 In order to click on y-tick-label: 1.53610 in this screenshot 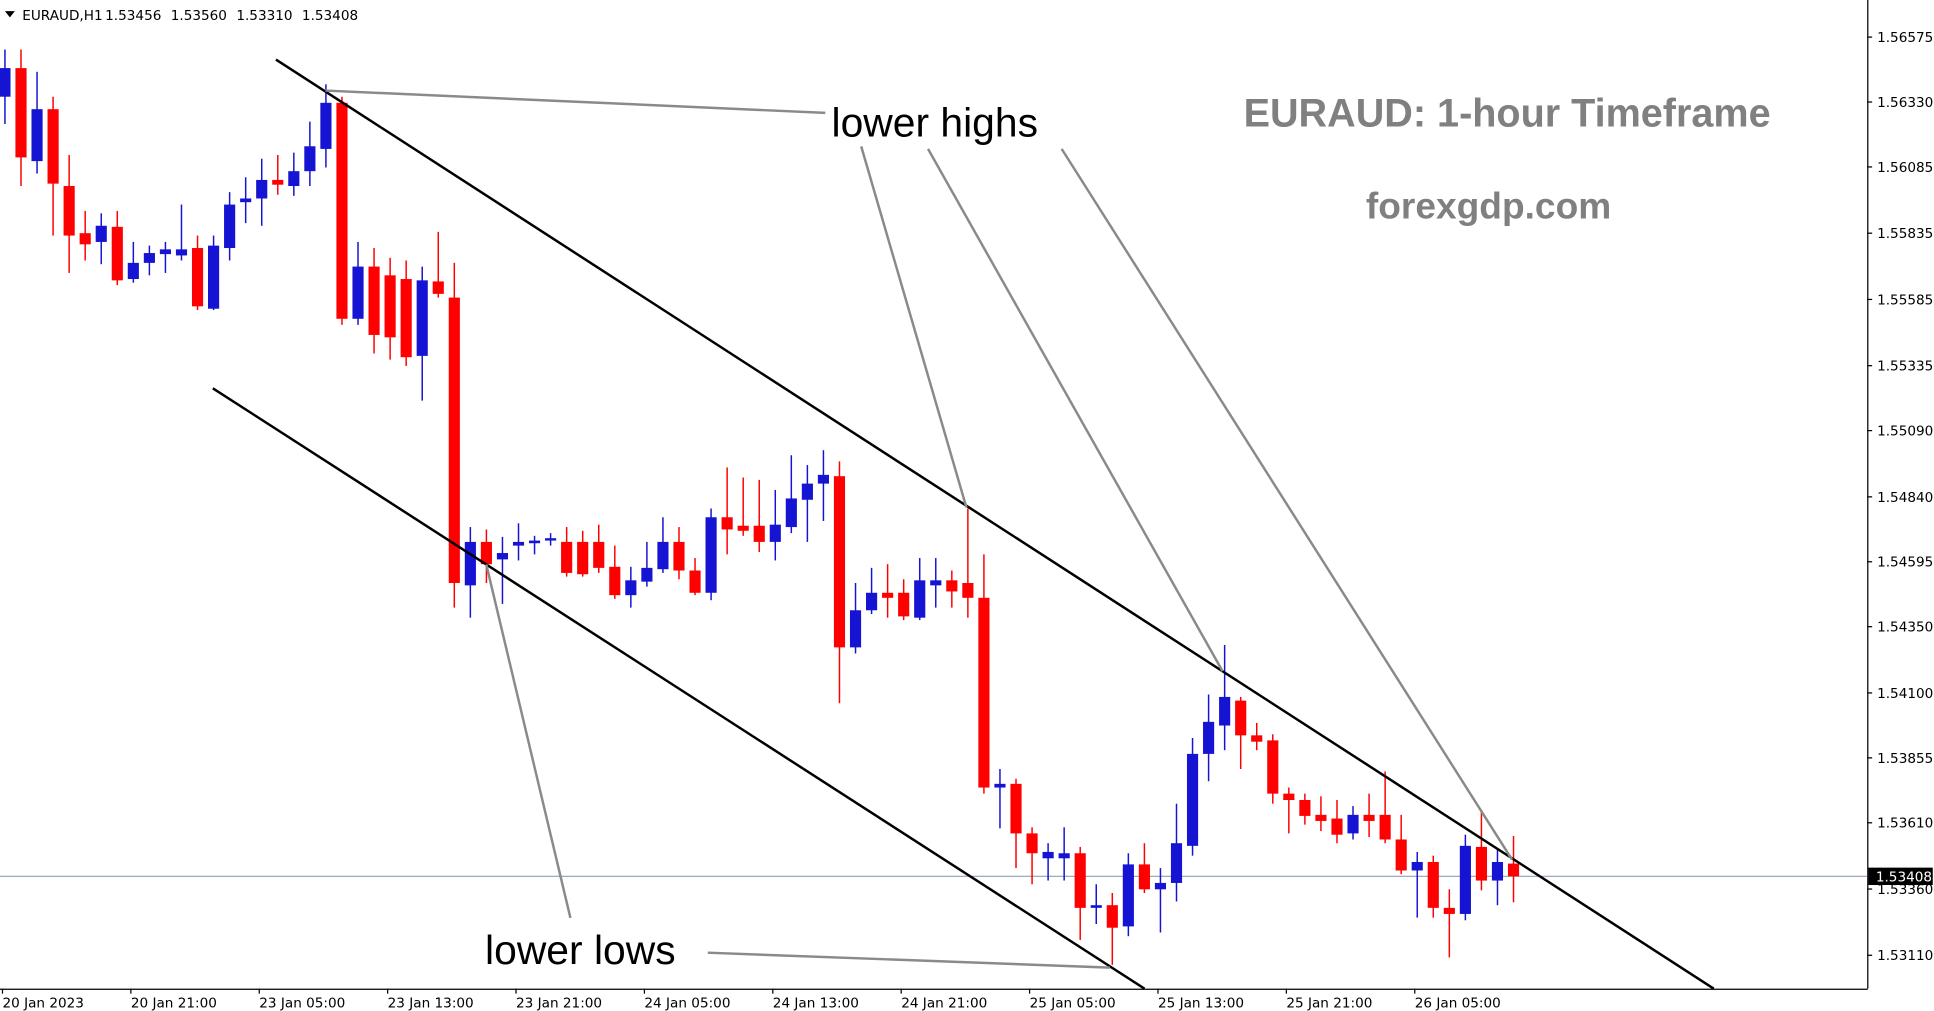, I will do `click(1905, 824)`.